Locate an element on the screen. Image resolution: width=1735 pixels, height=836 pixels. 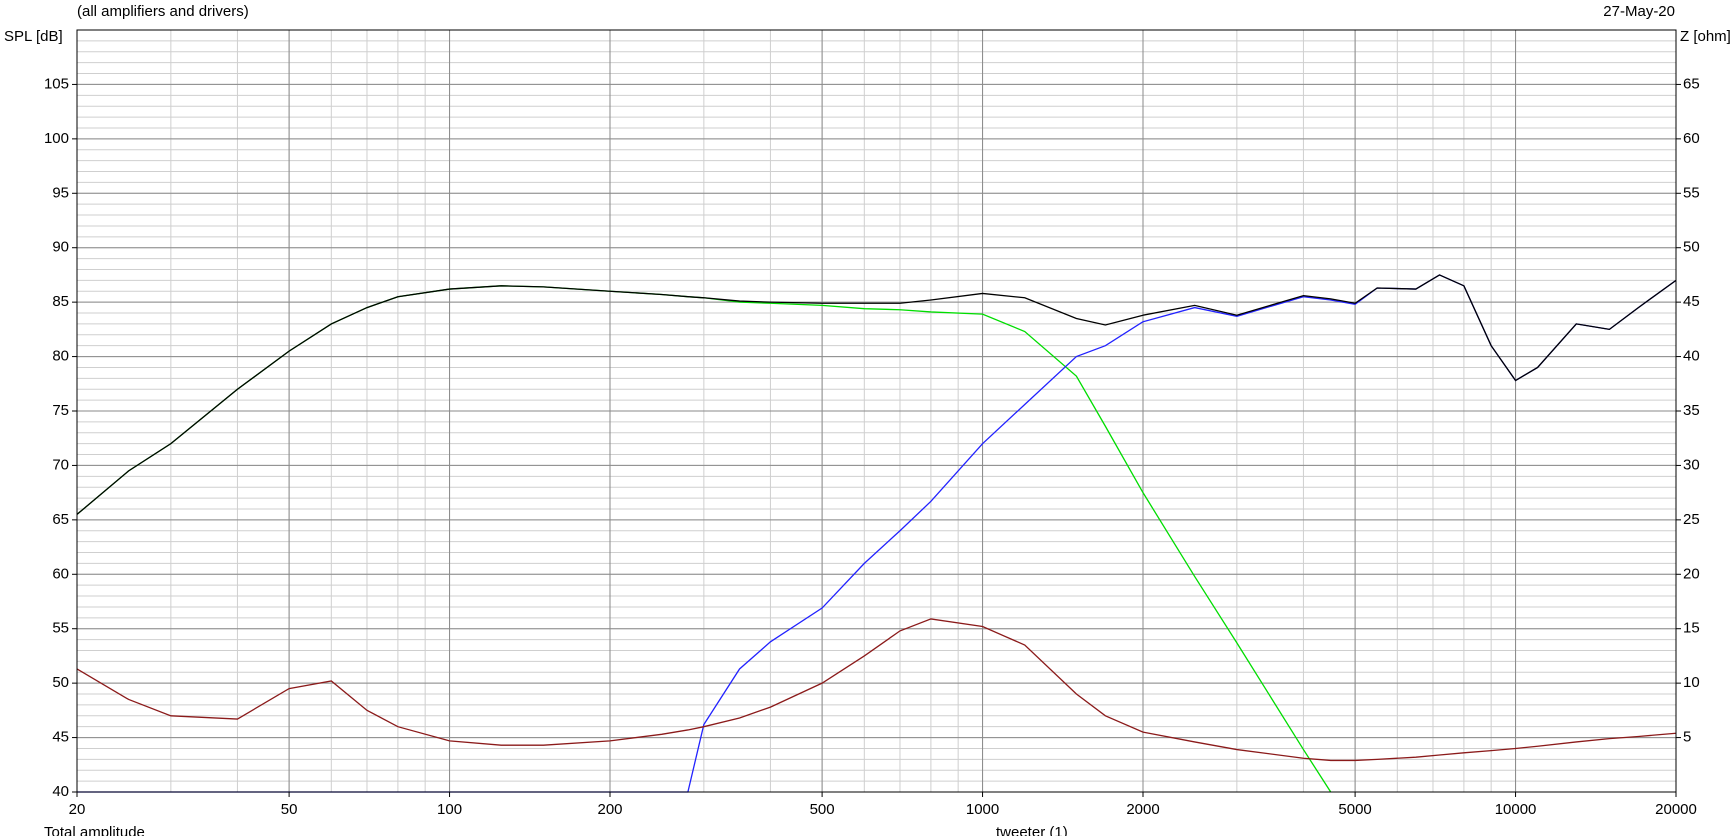
x-tick-label: 20 is located at coordinates (77, 809).